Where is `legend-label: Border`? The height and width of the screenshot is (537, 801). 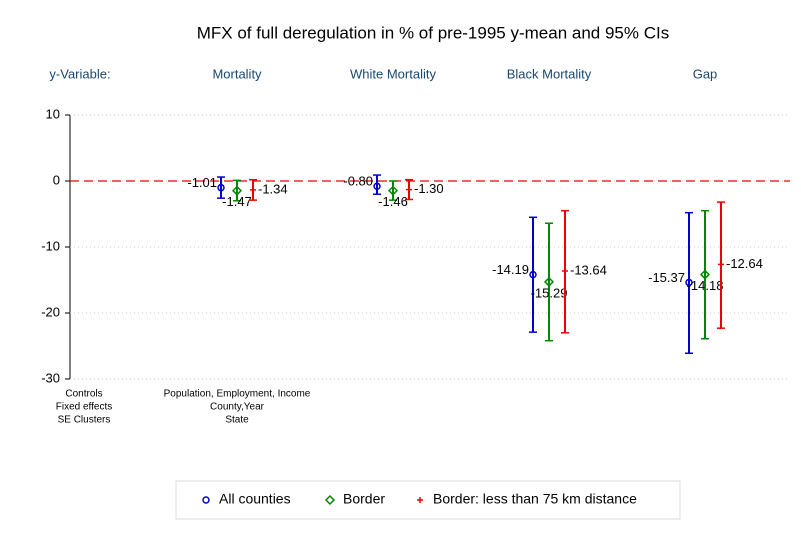 legend-label: Border is located at coordinates (364, 499).